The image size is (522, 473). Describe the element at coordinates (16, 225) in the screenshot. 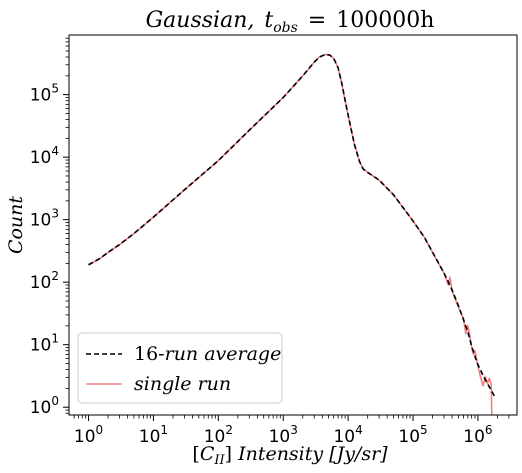

I see `y-axis-label: Count` at that location.